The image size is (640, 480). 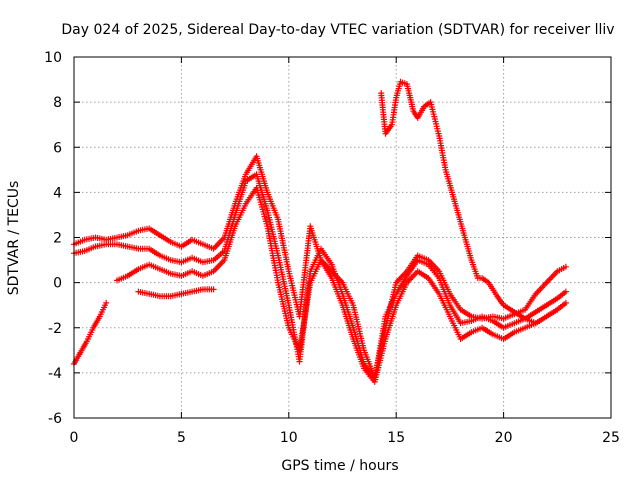 I want to click on y-axis-label: SDTVAR / TECUs, so click(x=14, y=238).